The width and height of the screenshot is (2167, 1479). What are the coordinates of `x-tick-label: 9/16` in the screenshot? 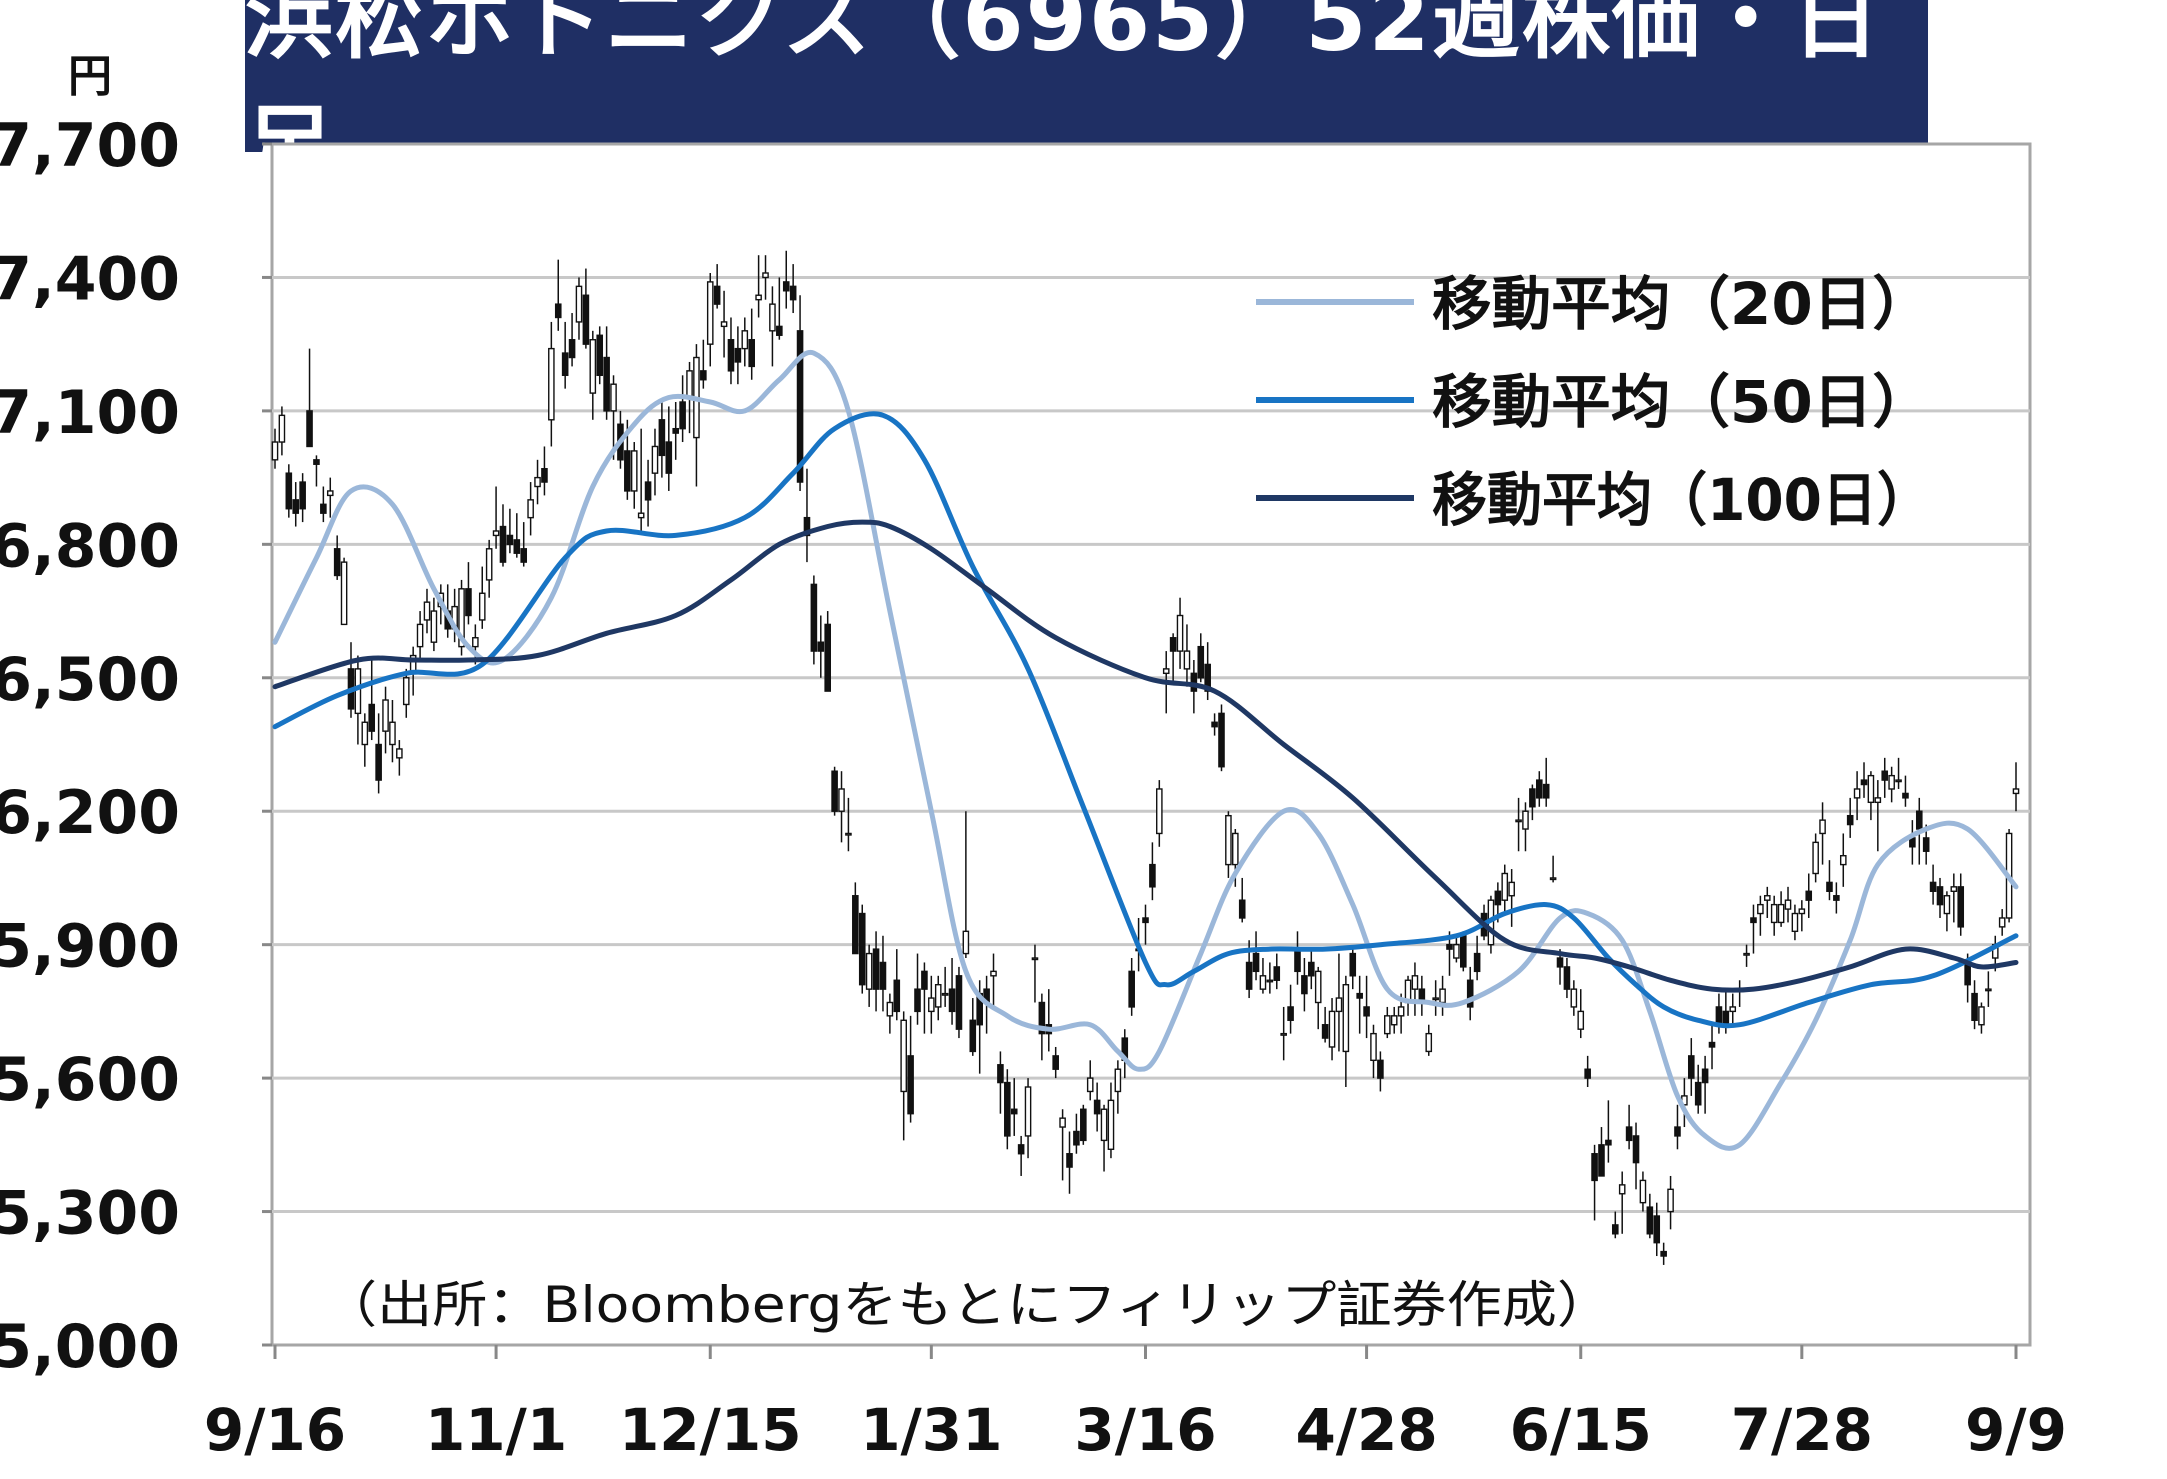 It's located at (275, 1430).